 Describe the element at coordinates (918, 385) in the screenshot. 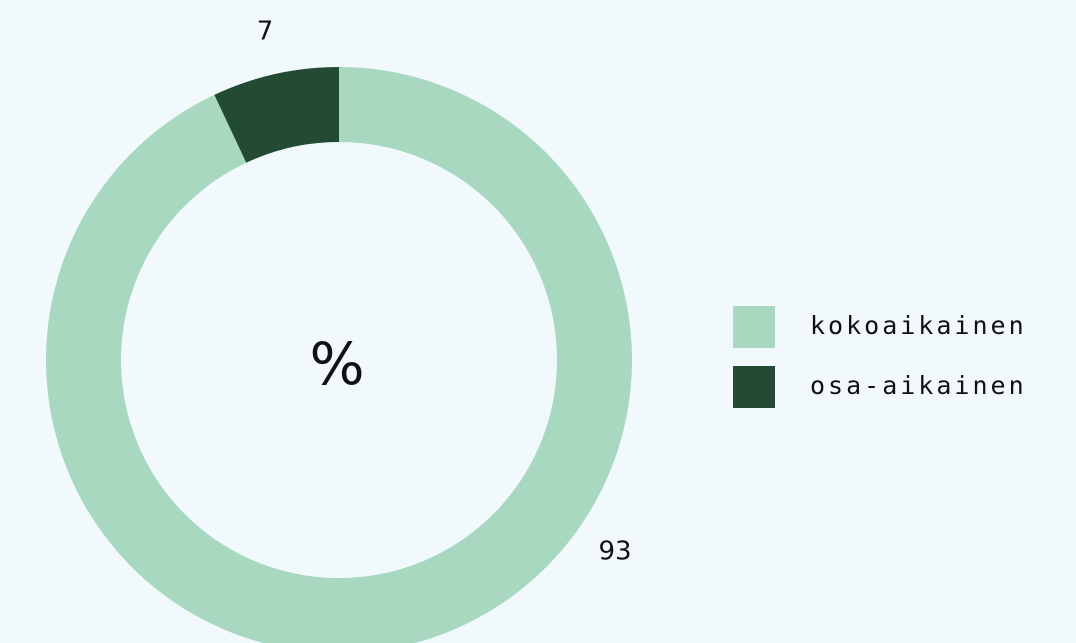

I see `legend-label: osa-aikainen` at that location.